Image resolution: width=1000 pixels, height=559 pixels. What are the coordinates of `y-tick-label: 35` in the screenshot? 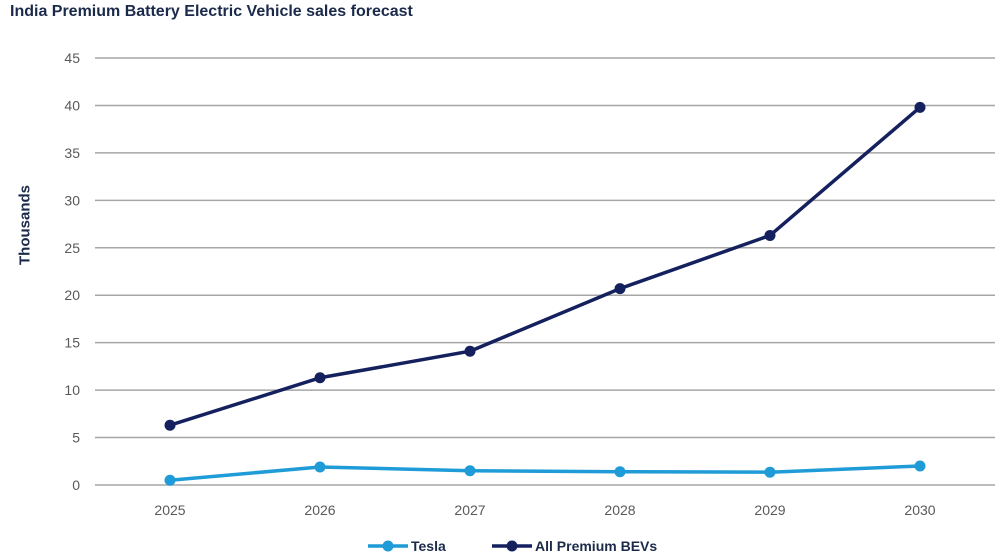 It's located at (72, 153).